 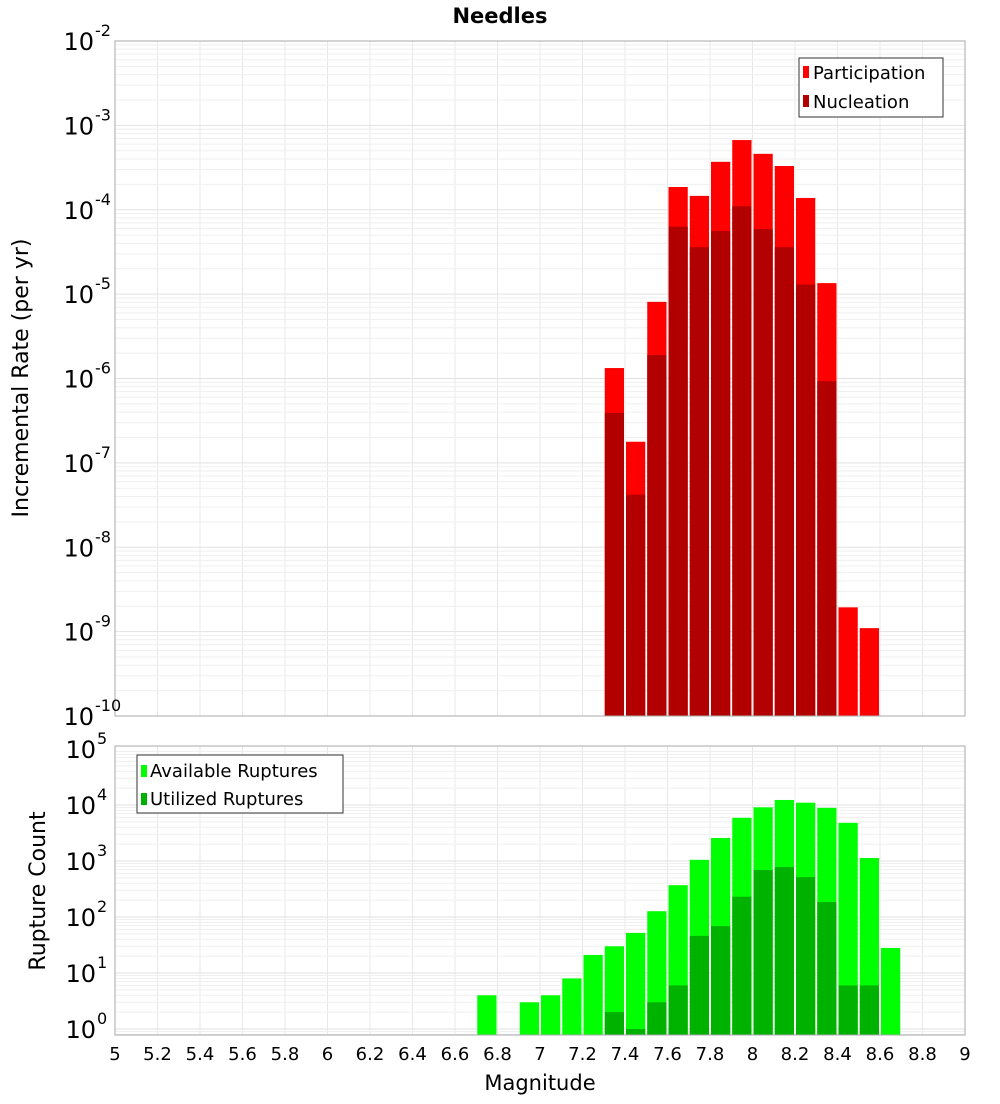 I want to click on legend-swatch-utilized, so click(x=144, y=799).